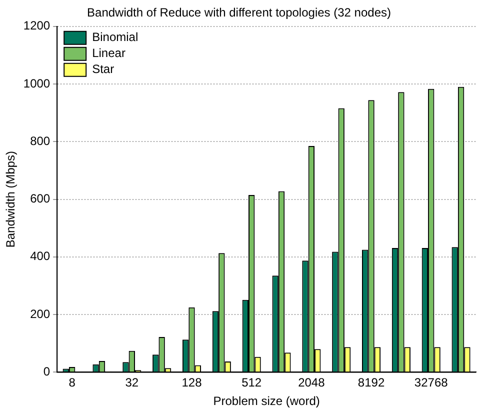  What do you see at coordinates (40, 141) in the screenshot?
I see `y-tick-label: 800` at bounding box center [40, 141].